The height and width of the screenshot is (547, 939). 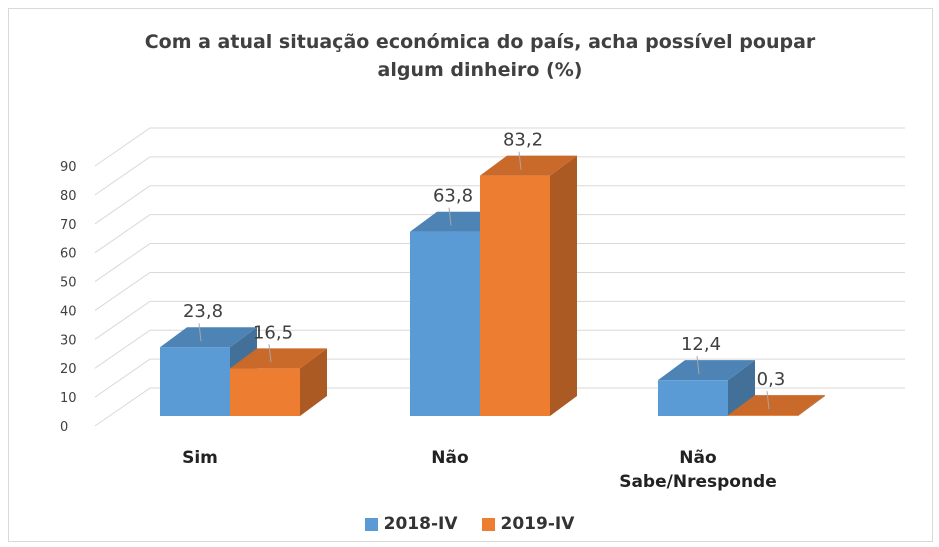 What do you see at coordinates (771, 379) in the screenshot?
I see `value-label: 0,3` at bounding box center [771, 379].